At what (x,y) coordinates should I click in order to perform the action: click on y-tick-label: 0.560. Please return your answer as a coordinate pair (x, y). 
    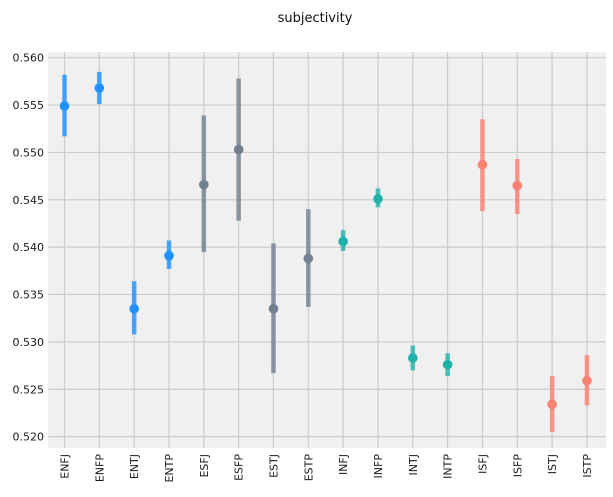
    Looking at the image, I should click on (29, 58).